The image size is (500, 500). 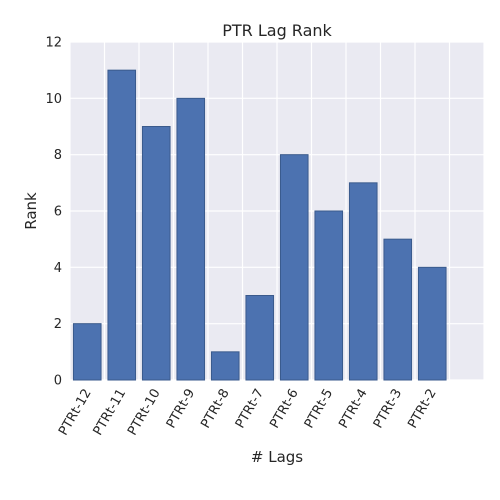 I want to click on x-tick-label: PTRt-4, so click(x=353, y=409).